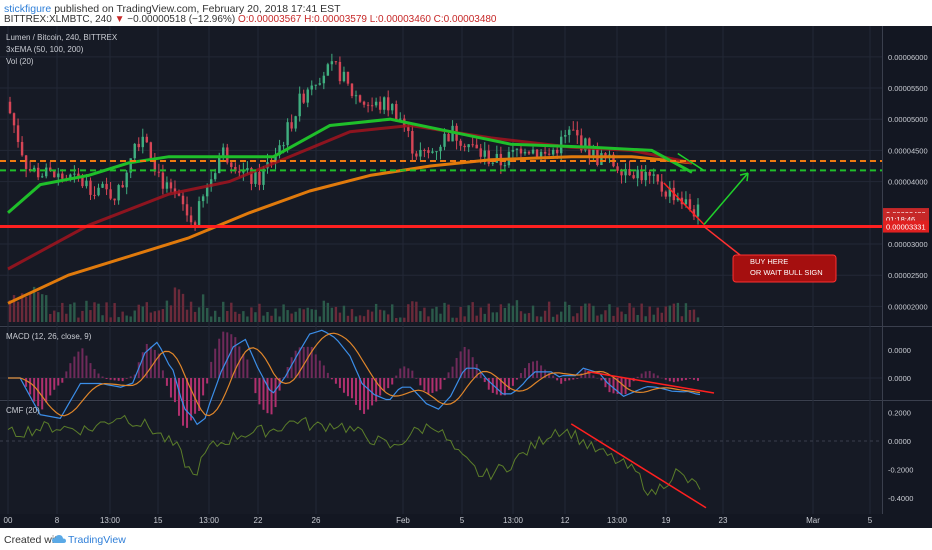 Image resolution: width=932 pixels, height=550 pixels. I want to click on ema50-line, so click(350, 165).